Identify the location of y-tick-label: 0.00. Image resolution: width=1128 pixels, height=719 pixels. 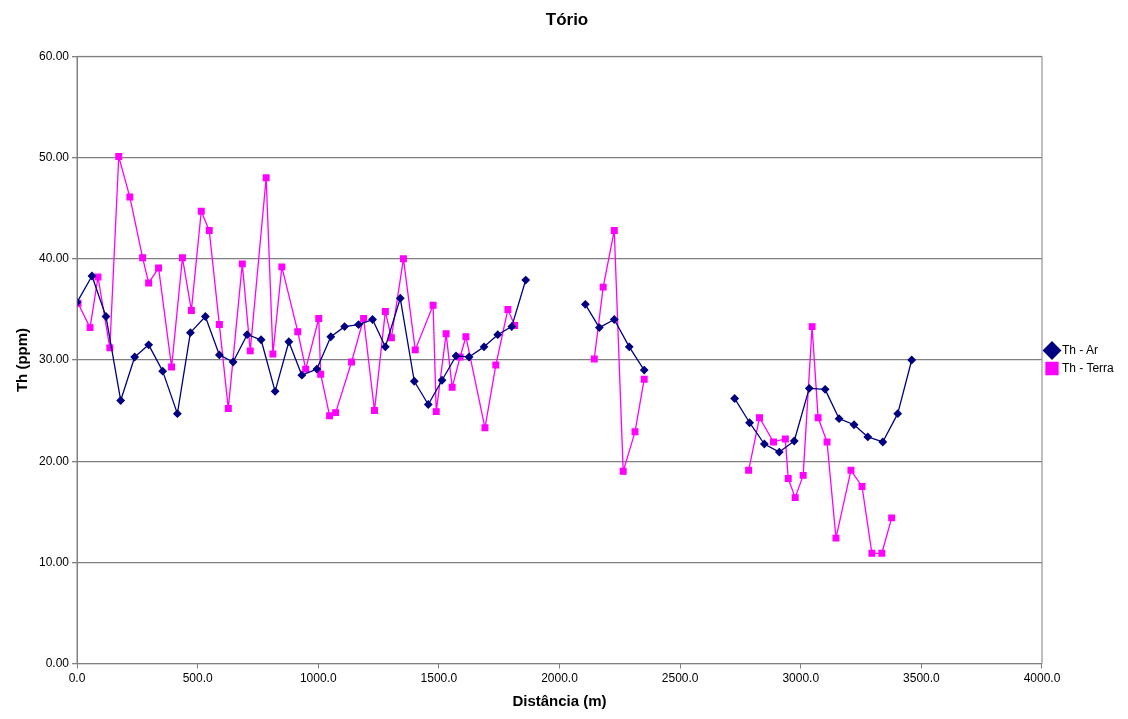
(57, 662).